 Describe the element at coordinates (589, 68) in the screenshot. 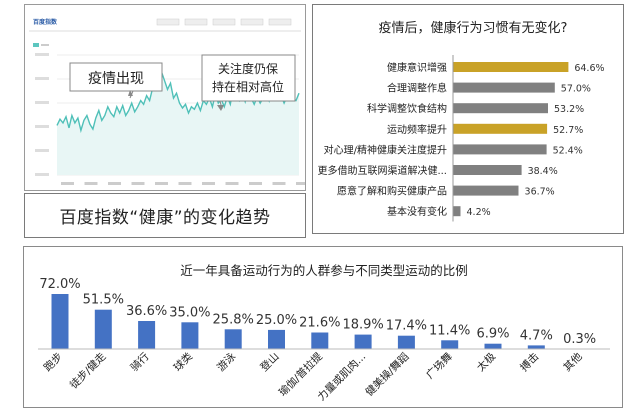

I see `data-label: 64.6%` at that location.